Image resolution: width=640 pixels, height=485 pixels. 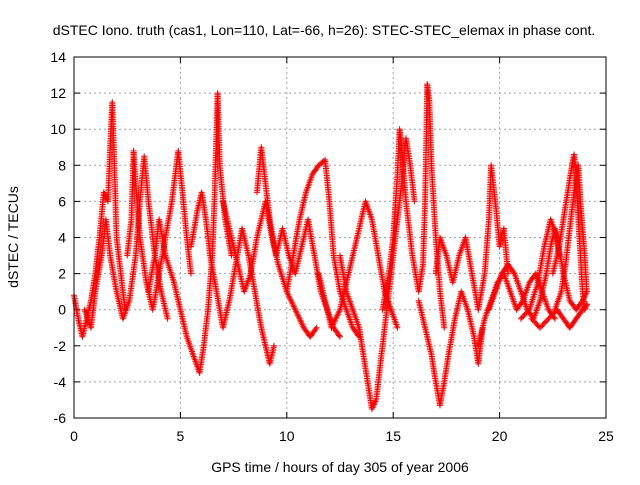 I want to click on x-tick-label: 20, so click(x=500, y=436).